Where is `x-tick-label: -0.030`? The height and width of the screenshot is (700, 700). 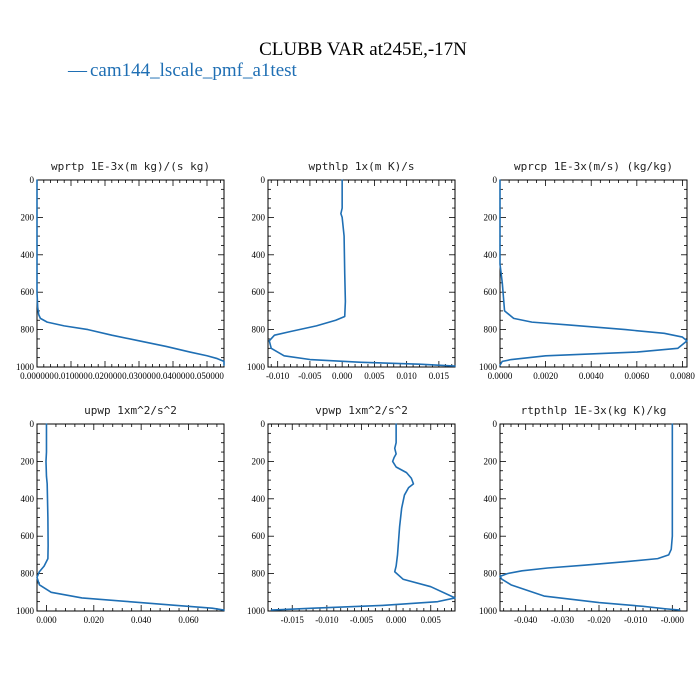
x-tick-label: -0.030 is located at coordinates (563, 620).